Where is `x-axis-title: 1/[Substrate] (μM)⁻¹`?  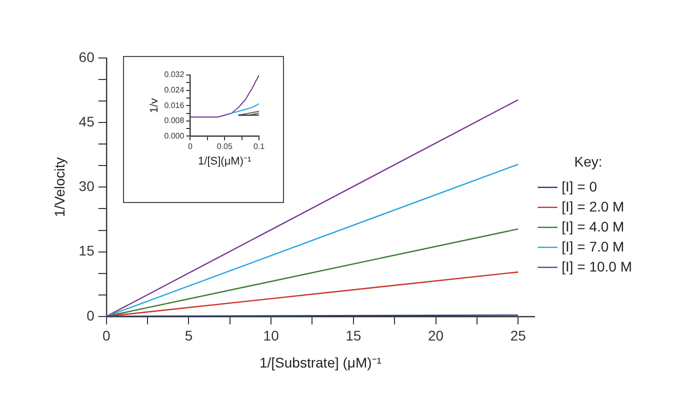 x-axis-title: 1/[Substrate] (μM)⁻¹ is located at coordinates (320, 362).